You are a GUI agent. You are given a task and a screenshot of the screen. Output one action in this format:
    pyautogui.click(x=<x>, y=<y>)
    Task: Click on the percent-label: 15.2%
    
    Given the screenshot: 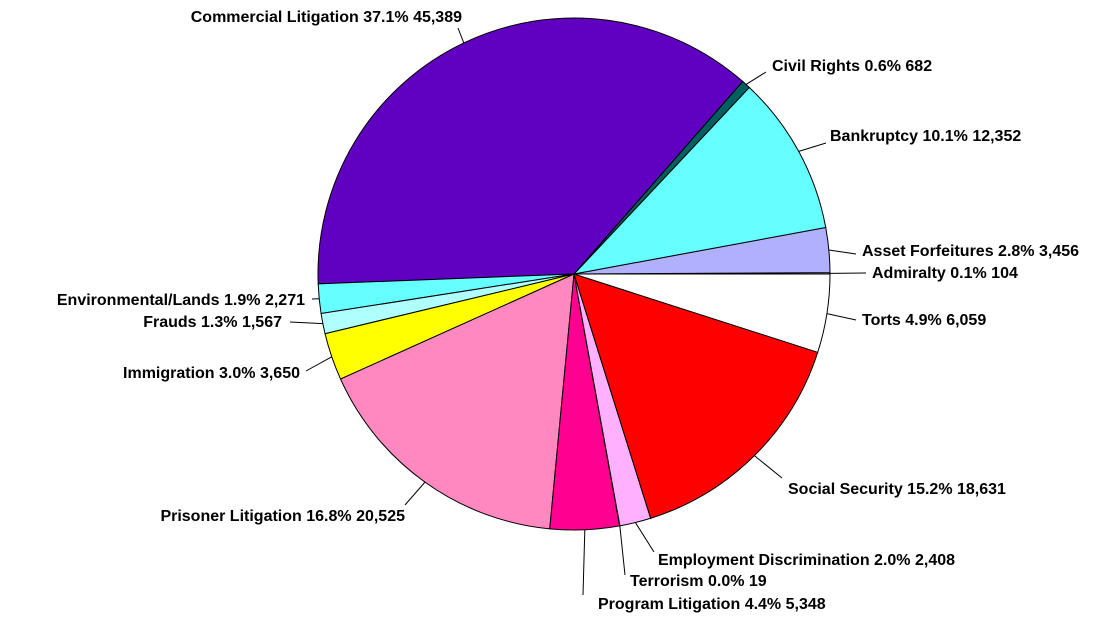 What is the action you would take?
    pyautogui.click(x=929, y=489)
    